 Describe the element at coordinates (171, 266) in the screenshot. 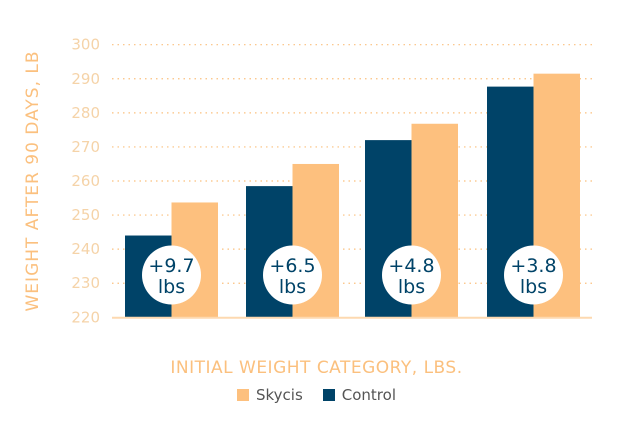

I see `difference-value: +9.7` at that location.